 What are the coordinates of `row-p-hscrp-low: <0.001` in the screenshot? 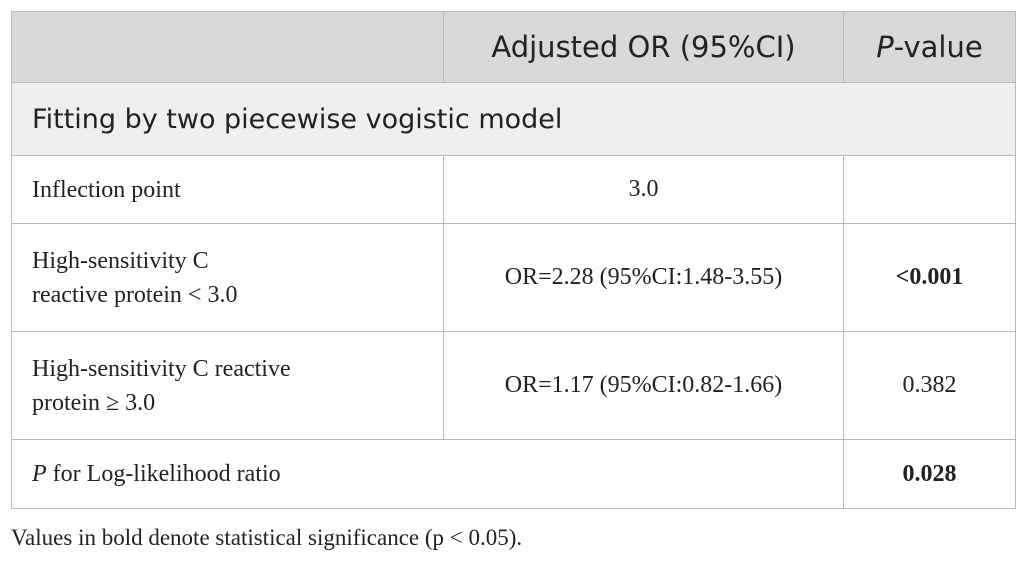 It's located at (929, 277).